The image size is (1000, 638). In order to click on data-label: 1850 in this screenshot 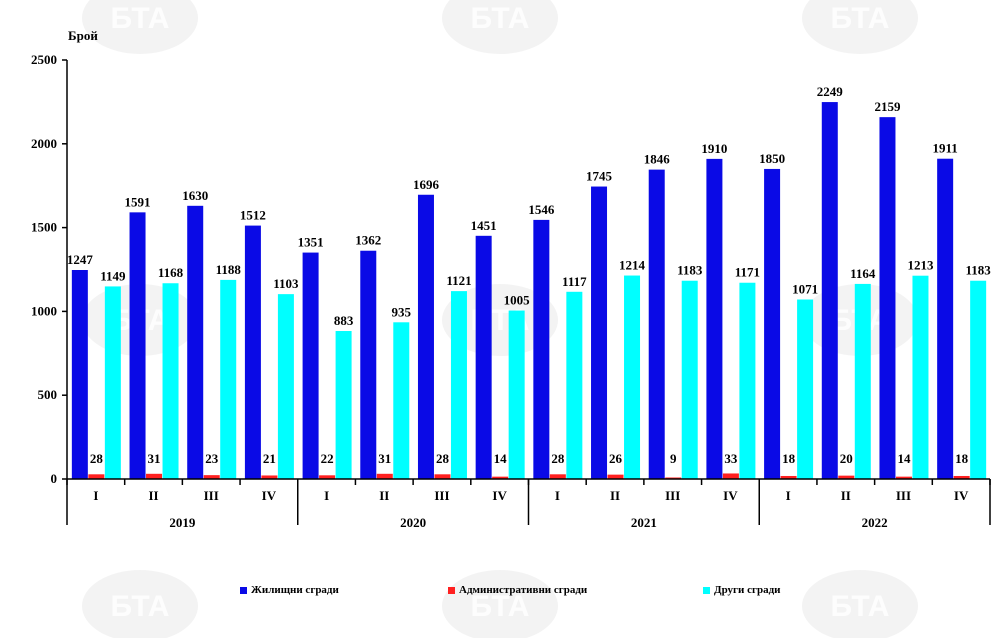, I will do `click(772, 158)`.